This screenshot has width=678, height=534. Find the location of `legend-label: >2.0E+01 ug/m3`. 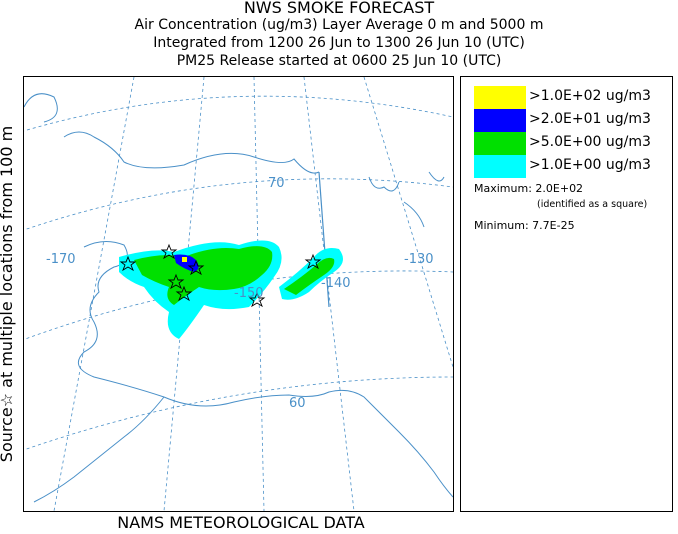

legend-label: >2.0E+01 ug/m3 is located at coordinates (590, 119).